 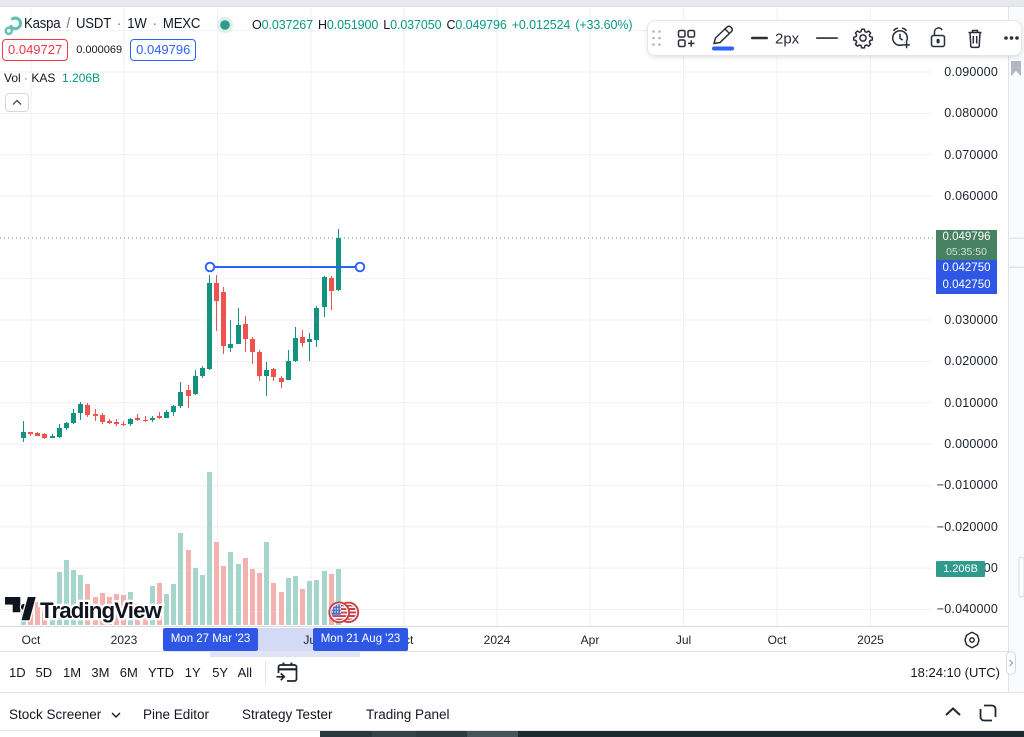 What do you see at coordinates (787, 39) in the screenshot?
I see `svg-text: 2px` at bounding box center [787, 39].